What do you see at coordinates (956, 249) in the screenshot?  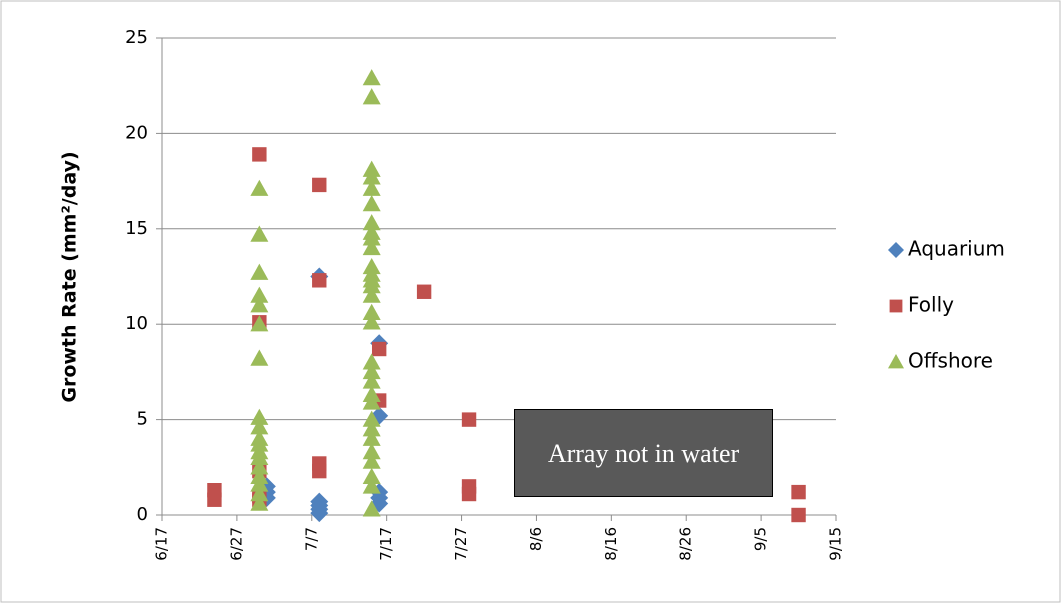 I see `legend-label: Aquarium` at bounding box center [956, 249].